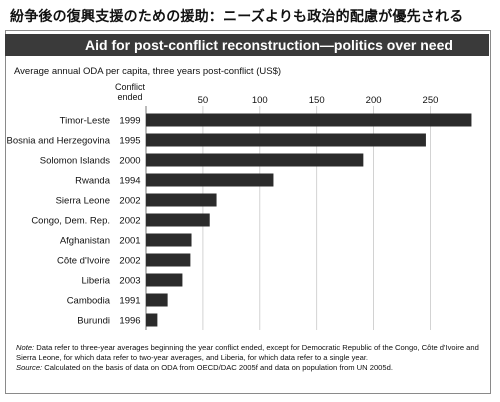  I want to click on conflict-year-label: 2003, so click(129, 281).